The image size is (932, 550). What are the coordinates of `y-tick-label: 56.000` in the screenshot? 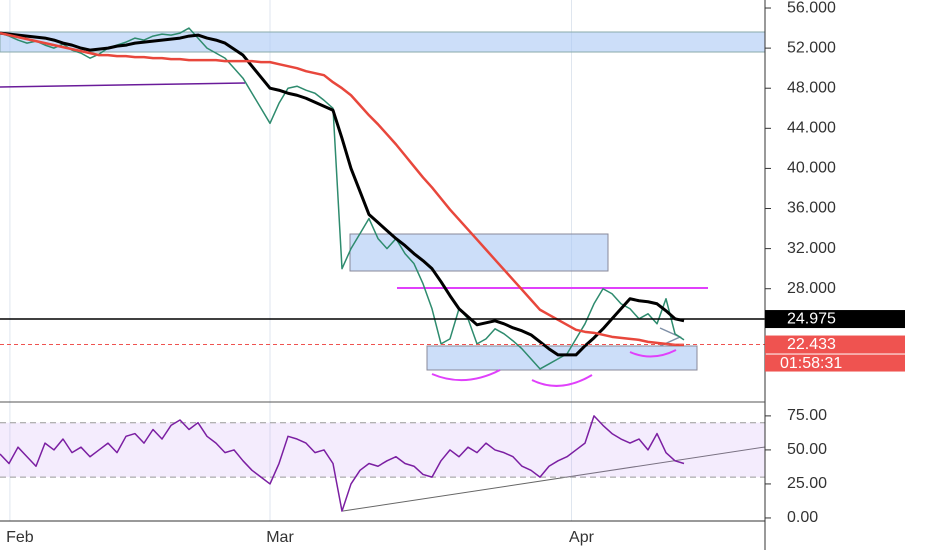 It's located at (811, 8).